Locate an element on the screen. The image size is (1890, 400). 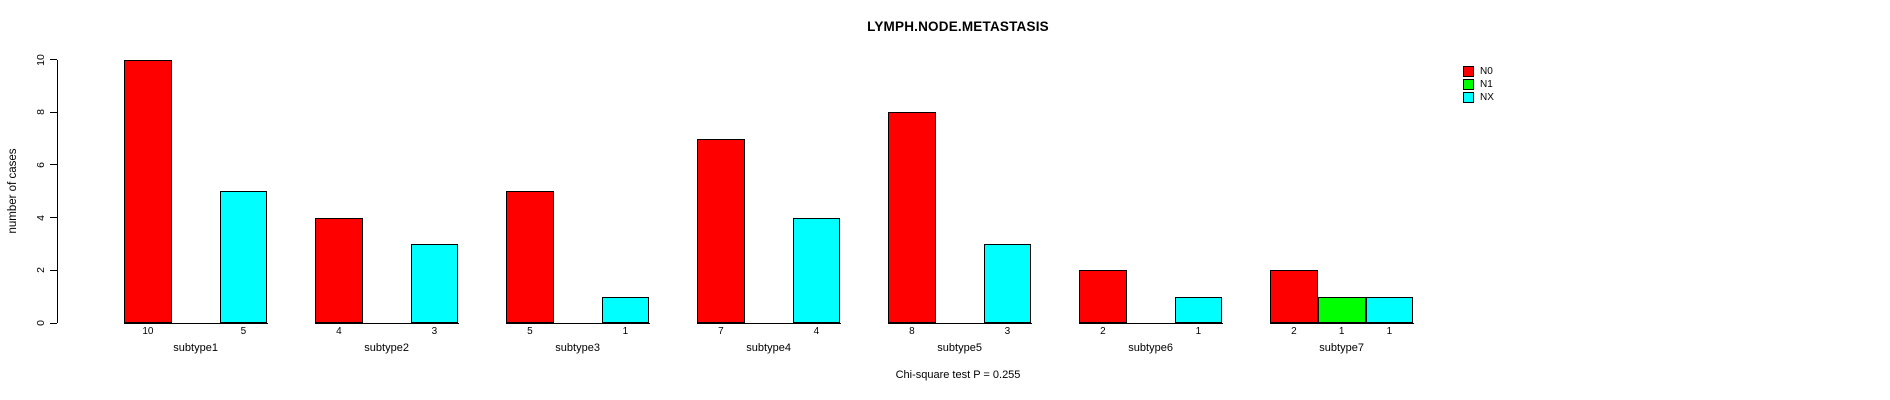
bar-n0-subtype6 is located at coordinates (1103, 296).